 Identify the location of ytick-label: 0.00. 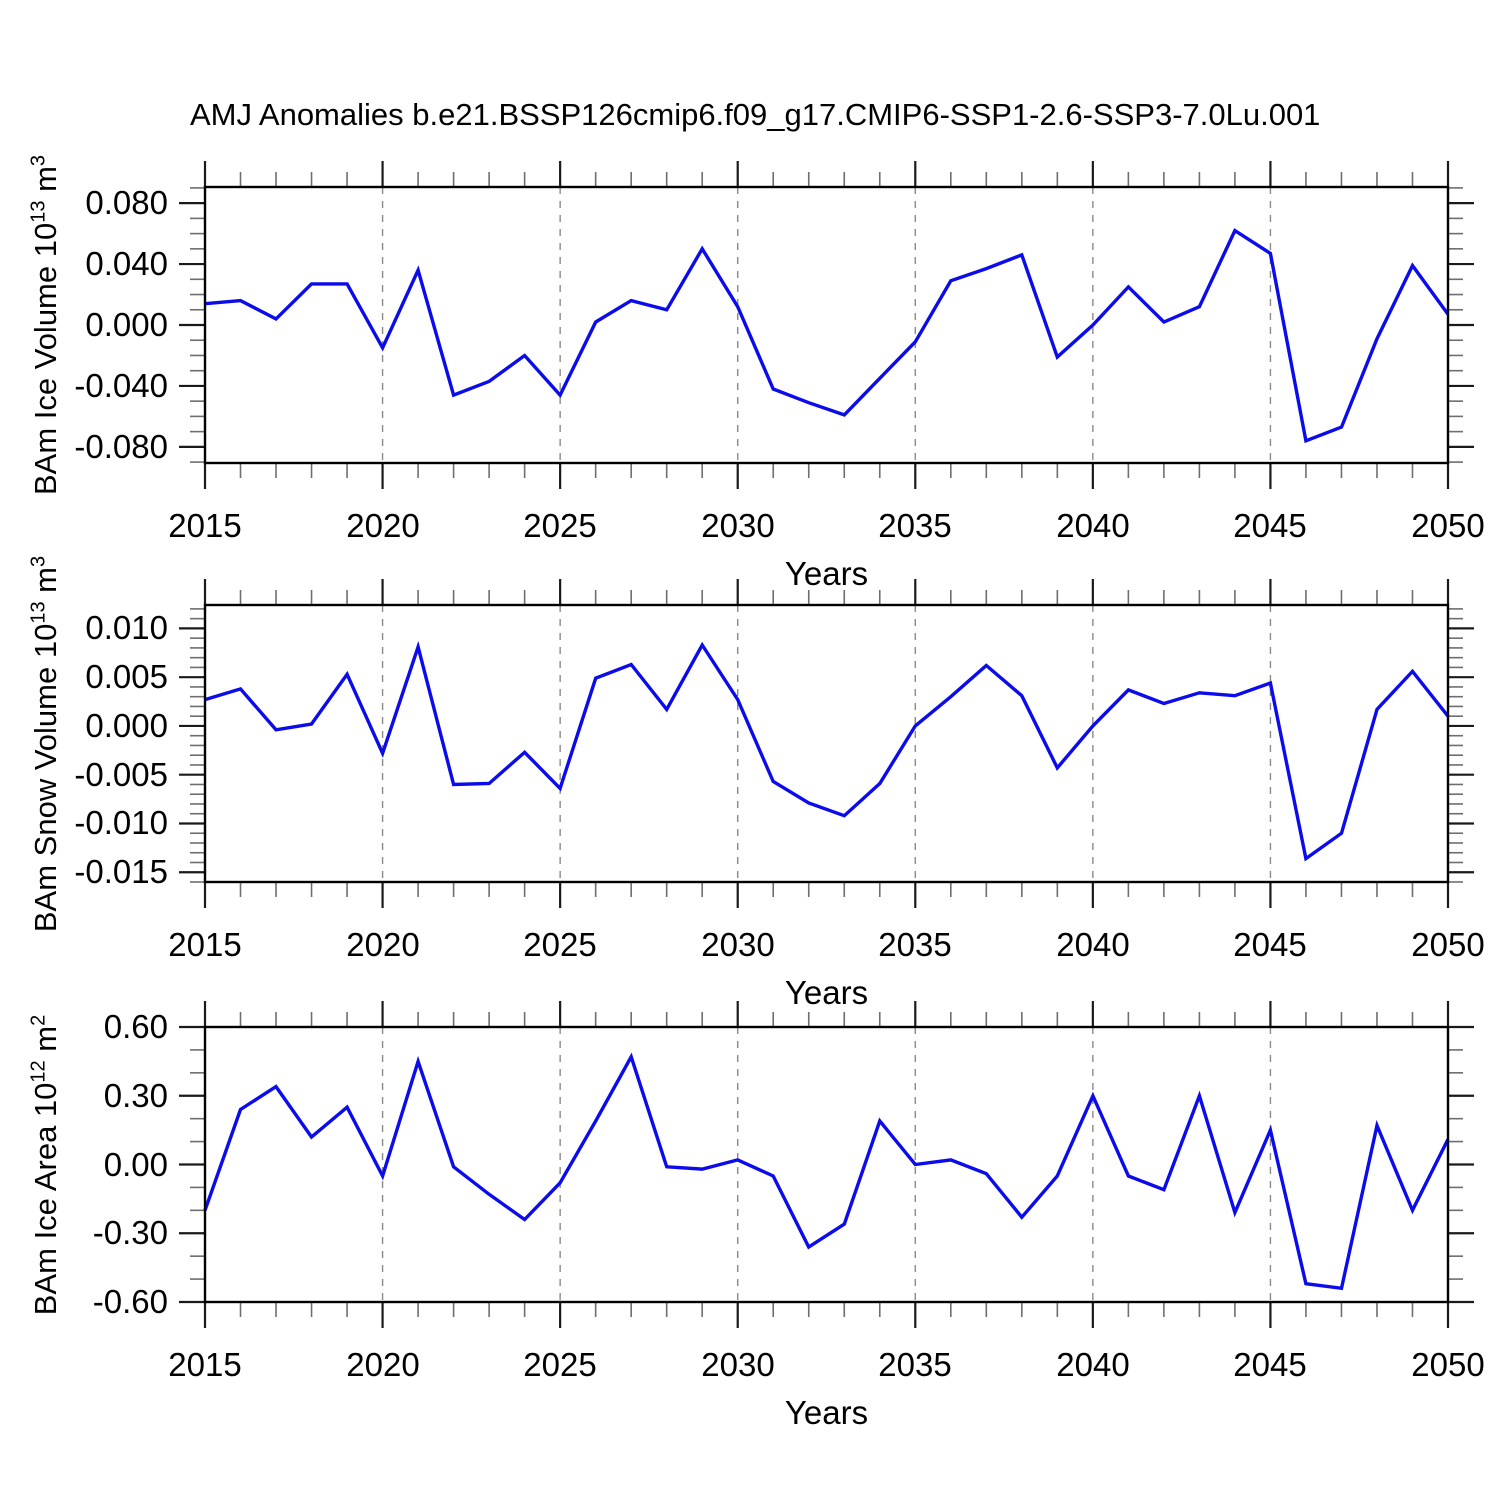
(135, 1164).